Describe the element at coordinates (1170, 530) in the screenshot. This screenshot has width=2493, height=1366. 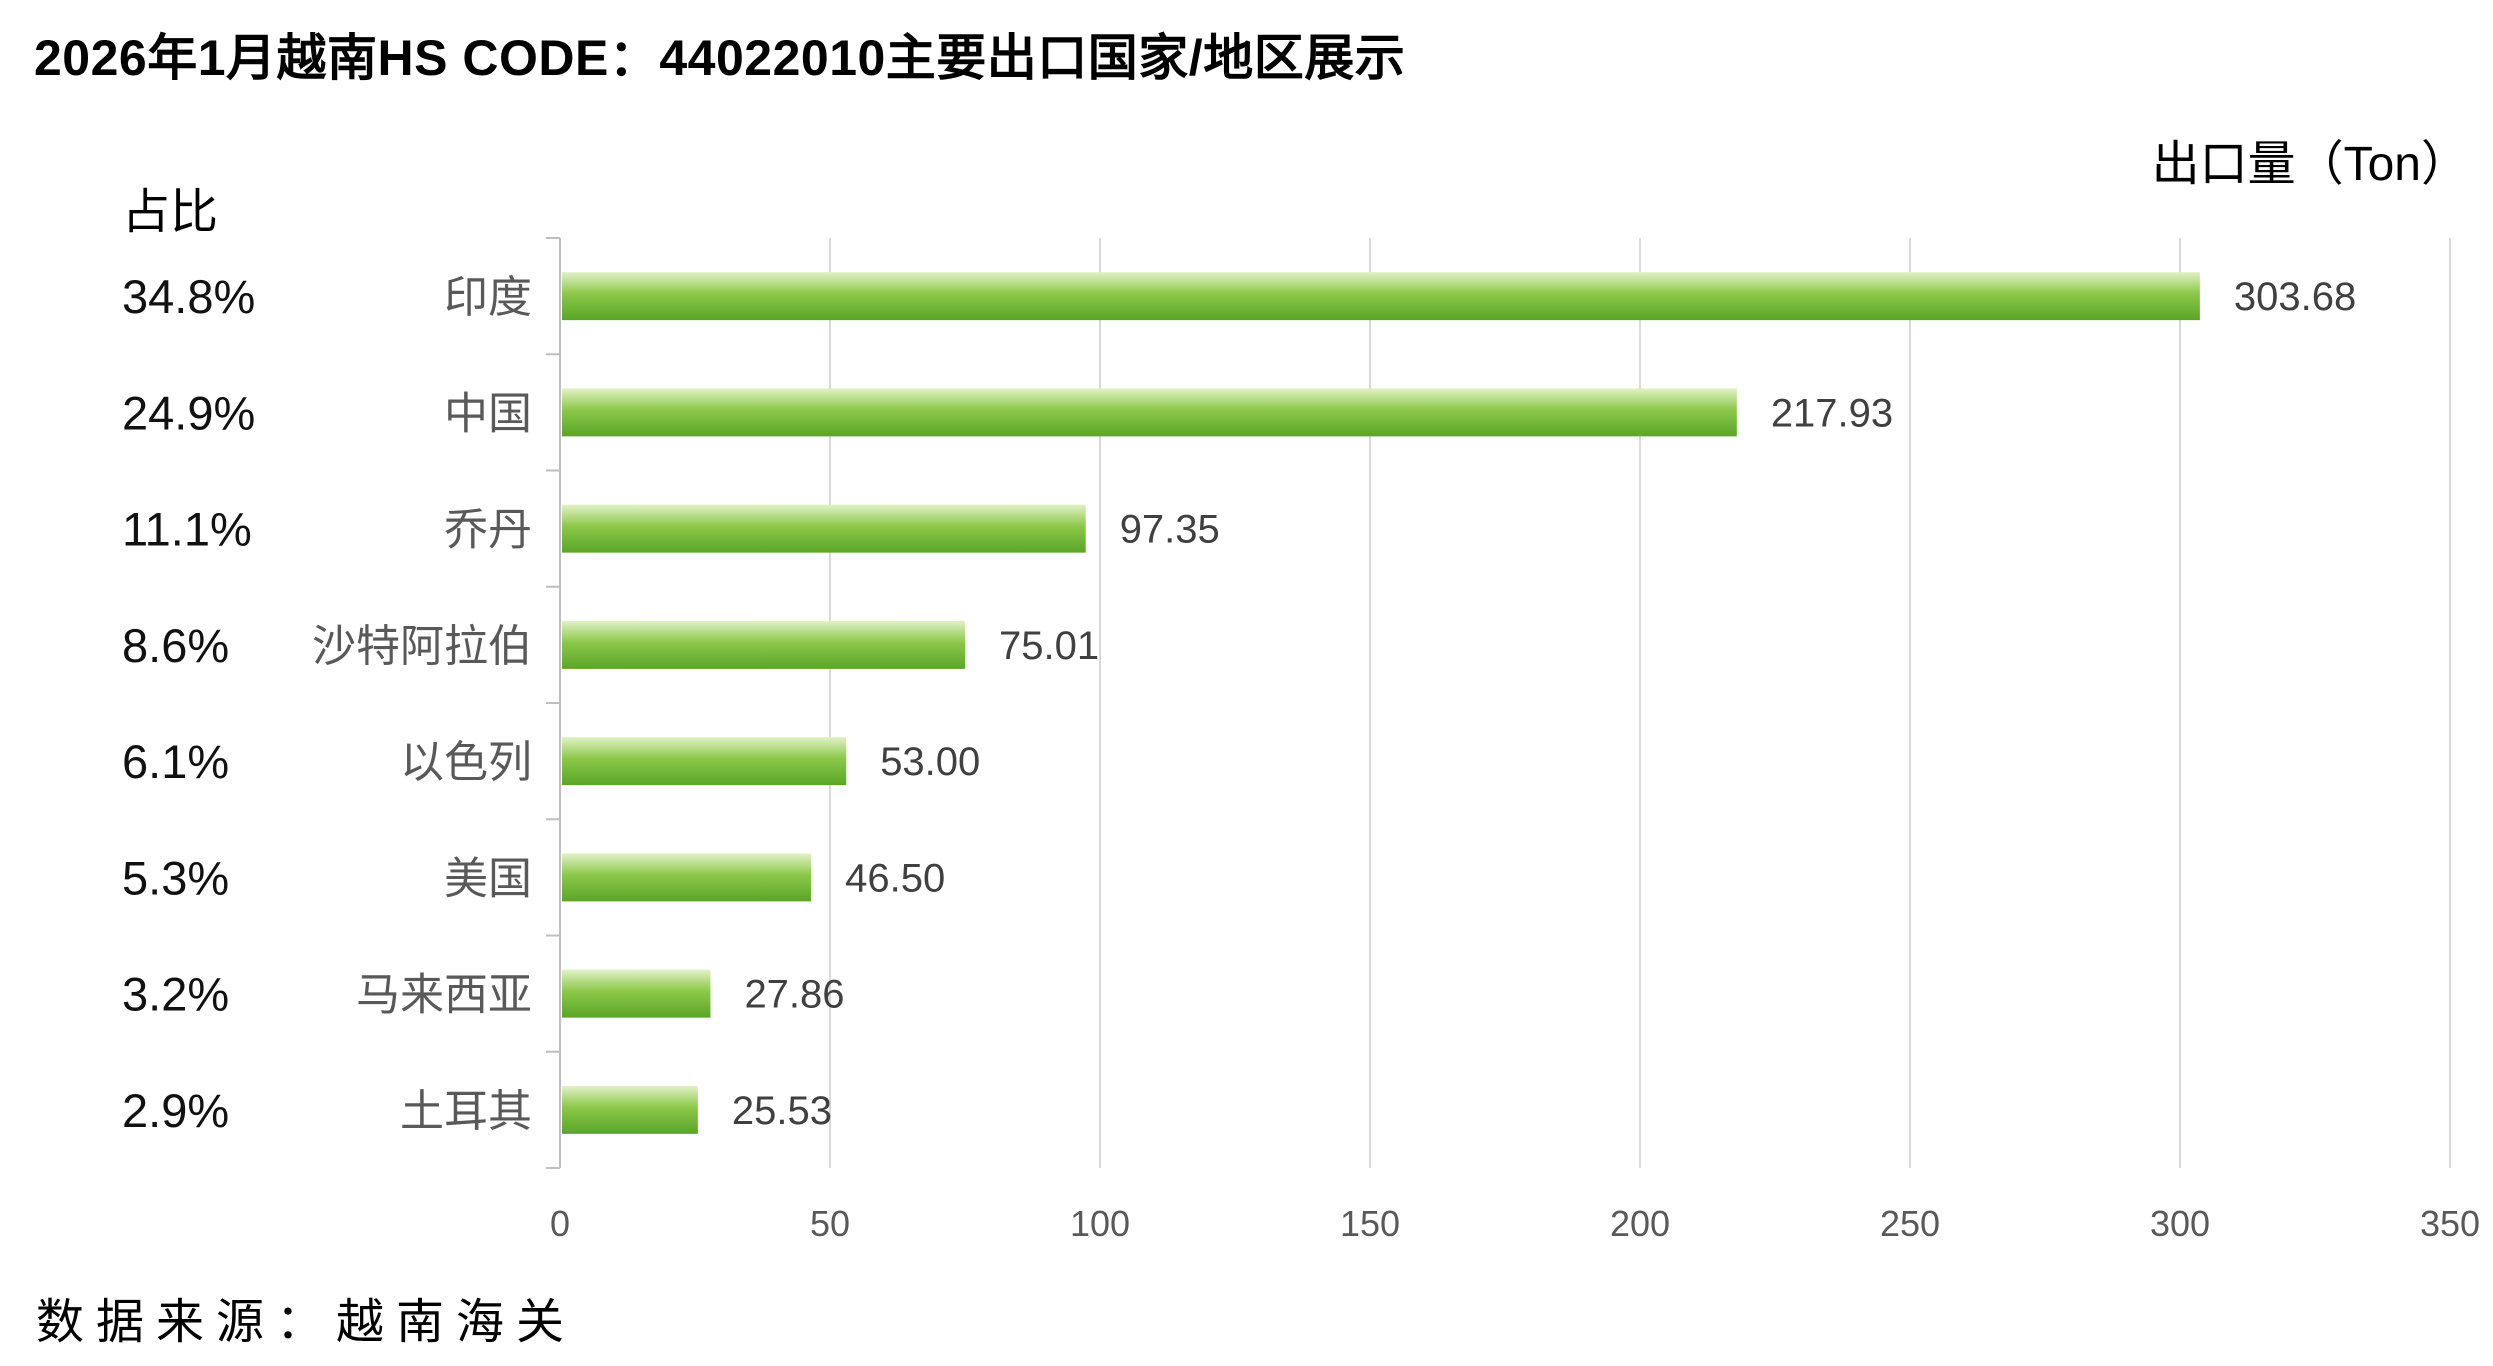
I see `value-label-2: 97.35` at that location.